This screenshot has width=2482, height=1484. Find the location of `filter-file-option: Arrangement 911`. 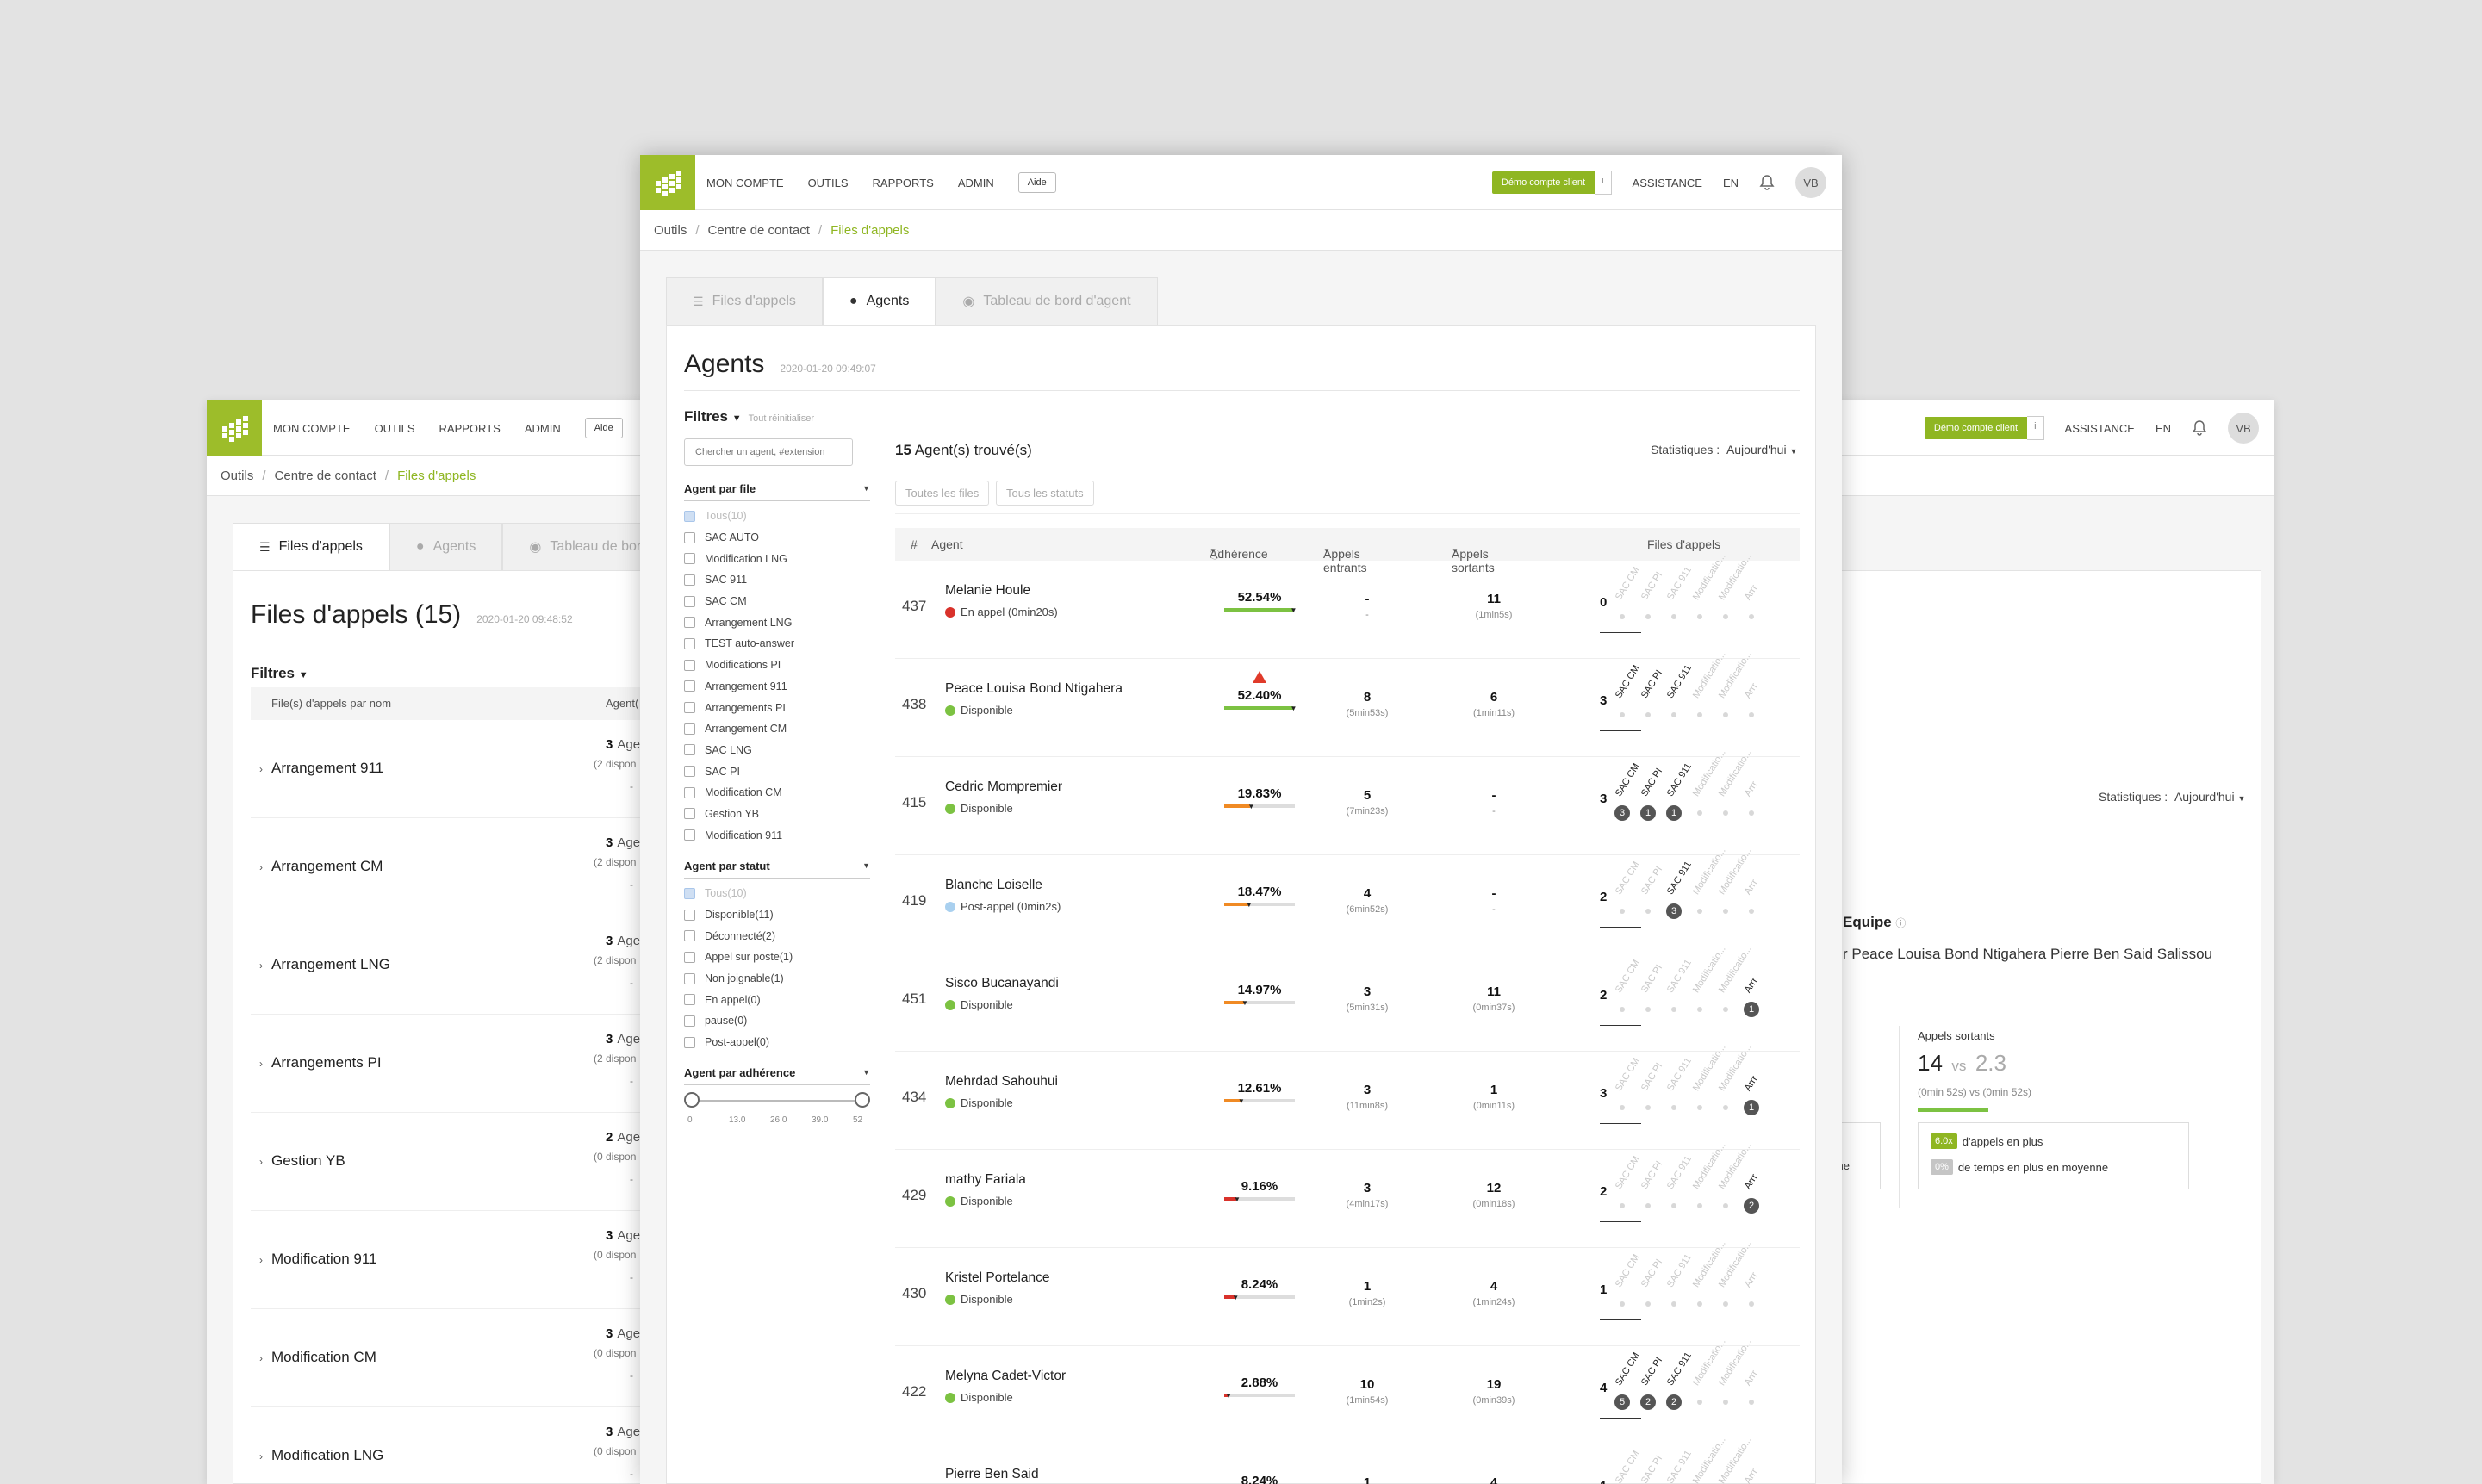

filter-file-option: Arrangement 911 is located at coordinates (777, 687).